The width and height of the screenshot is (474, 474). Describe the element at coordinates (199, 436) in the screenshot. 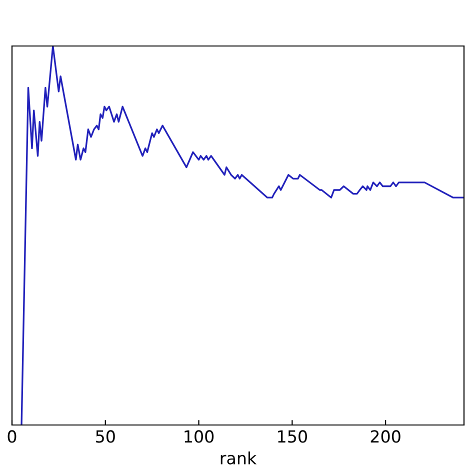

I see `x-tick-label: 100` at that location.